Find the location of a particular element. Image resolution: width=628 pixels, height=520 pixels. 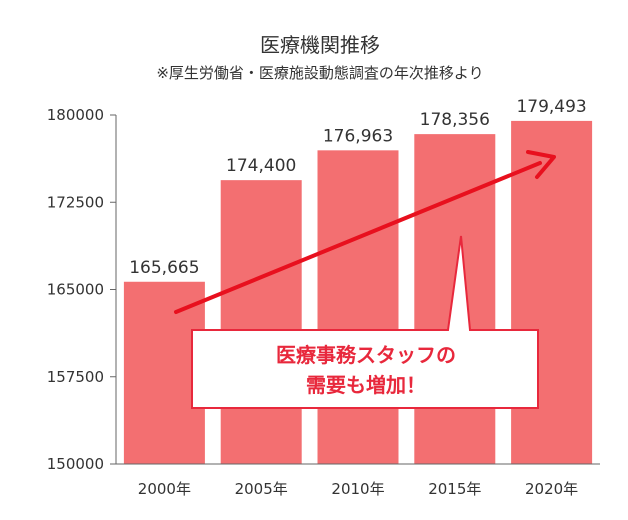

chart-title: 医療機関推移 is located at coordinates (320, 45).